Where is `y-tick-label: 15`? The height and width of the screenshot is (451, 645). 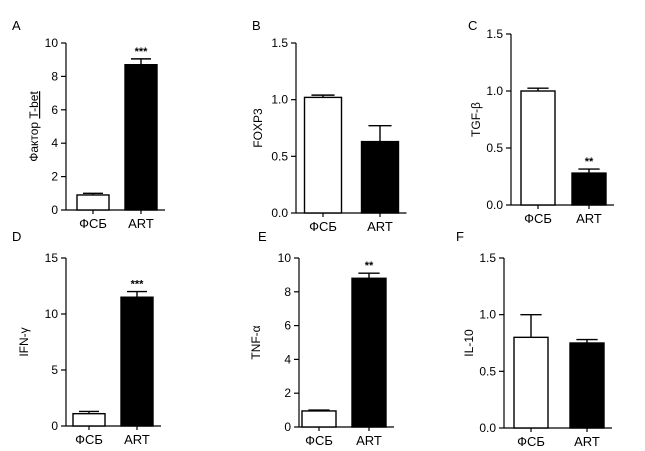
y-tick-label: 15 is located at coordinates (52, 258).